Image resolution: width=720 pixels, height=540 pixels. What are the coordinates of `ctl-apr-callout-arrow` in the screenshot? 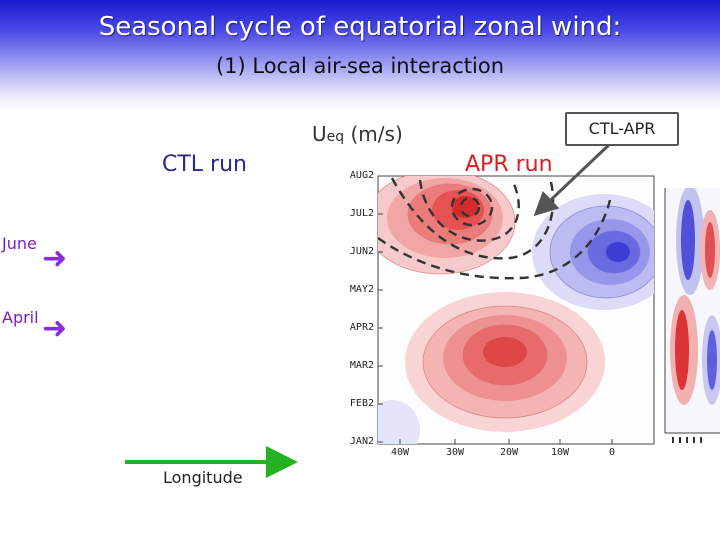 It's located at (573, 178).